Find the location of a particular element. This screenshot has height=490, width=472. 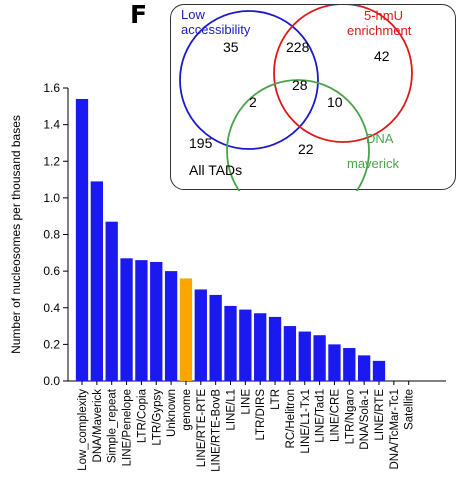

x-tick-label: RC/Helitron is located at coordinates (291, 418).